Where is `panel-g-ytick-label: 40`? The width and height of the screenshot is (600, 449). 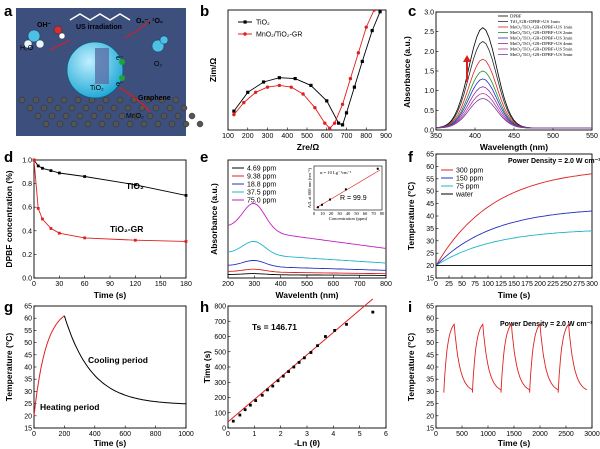 panel-g-ytick-label: 40 is located at coordinates (28, 368).